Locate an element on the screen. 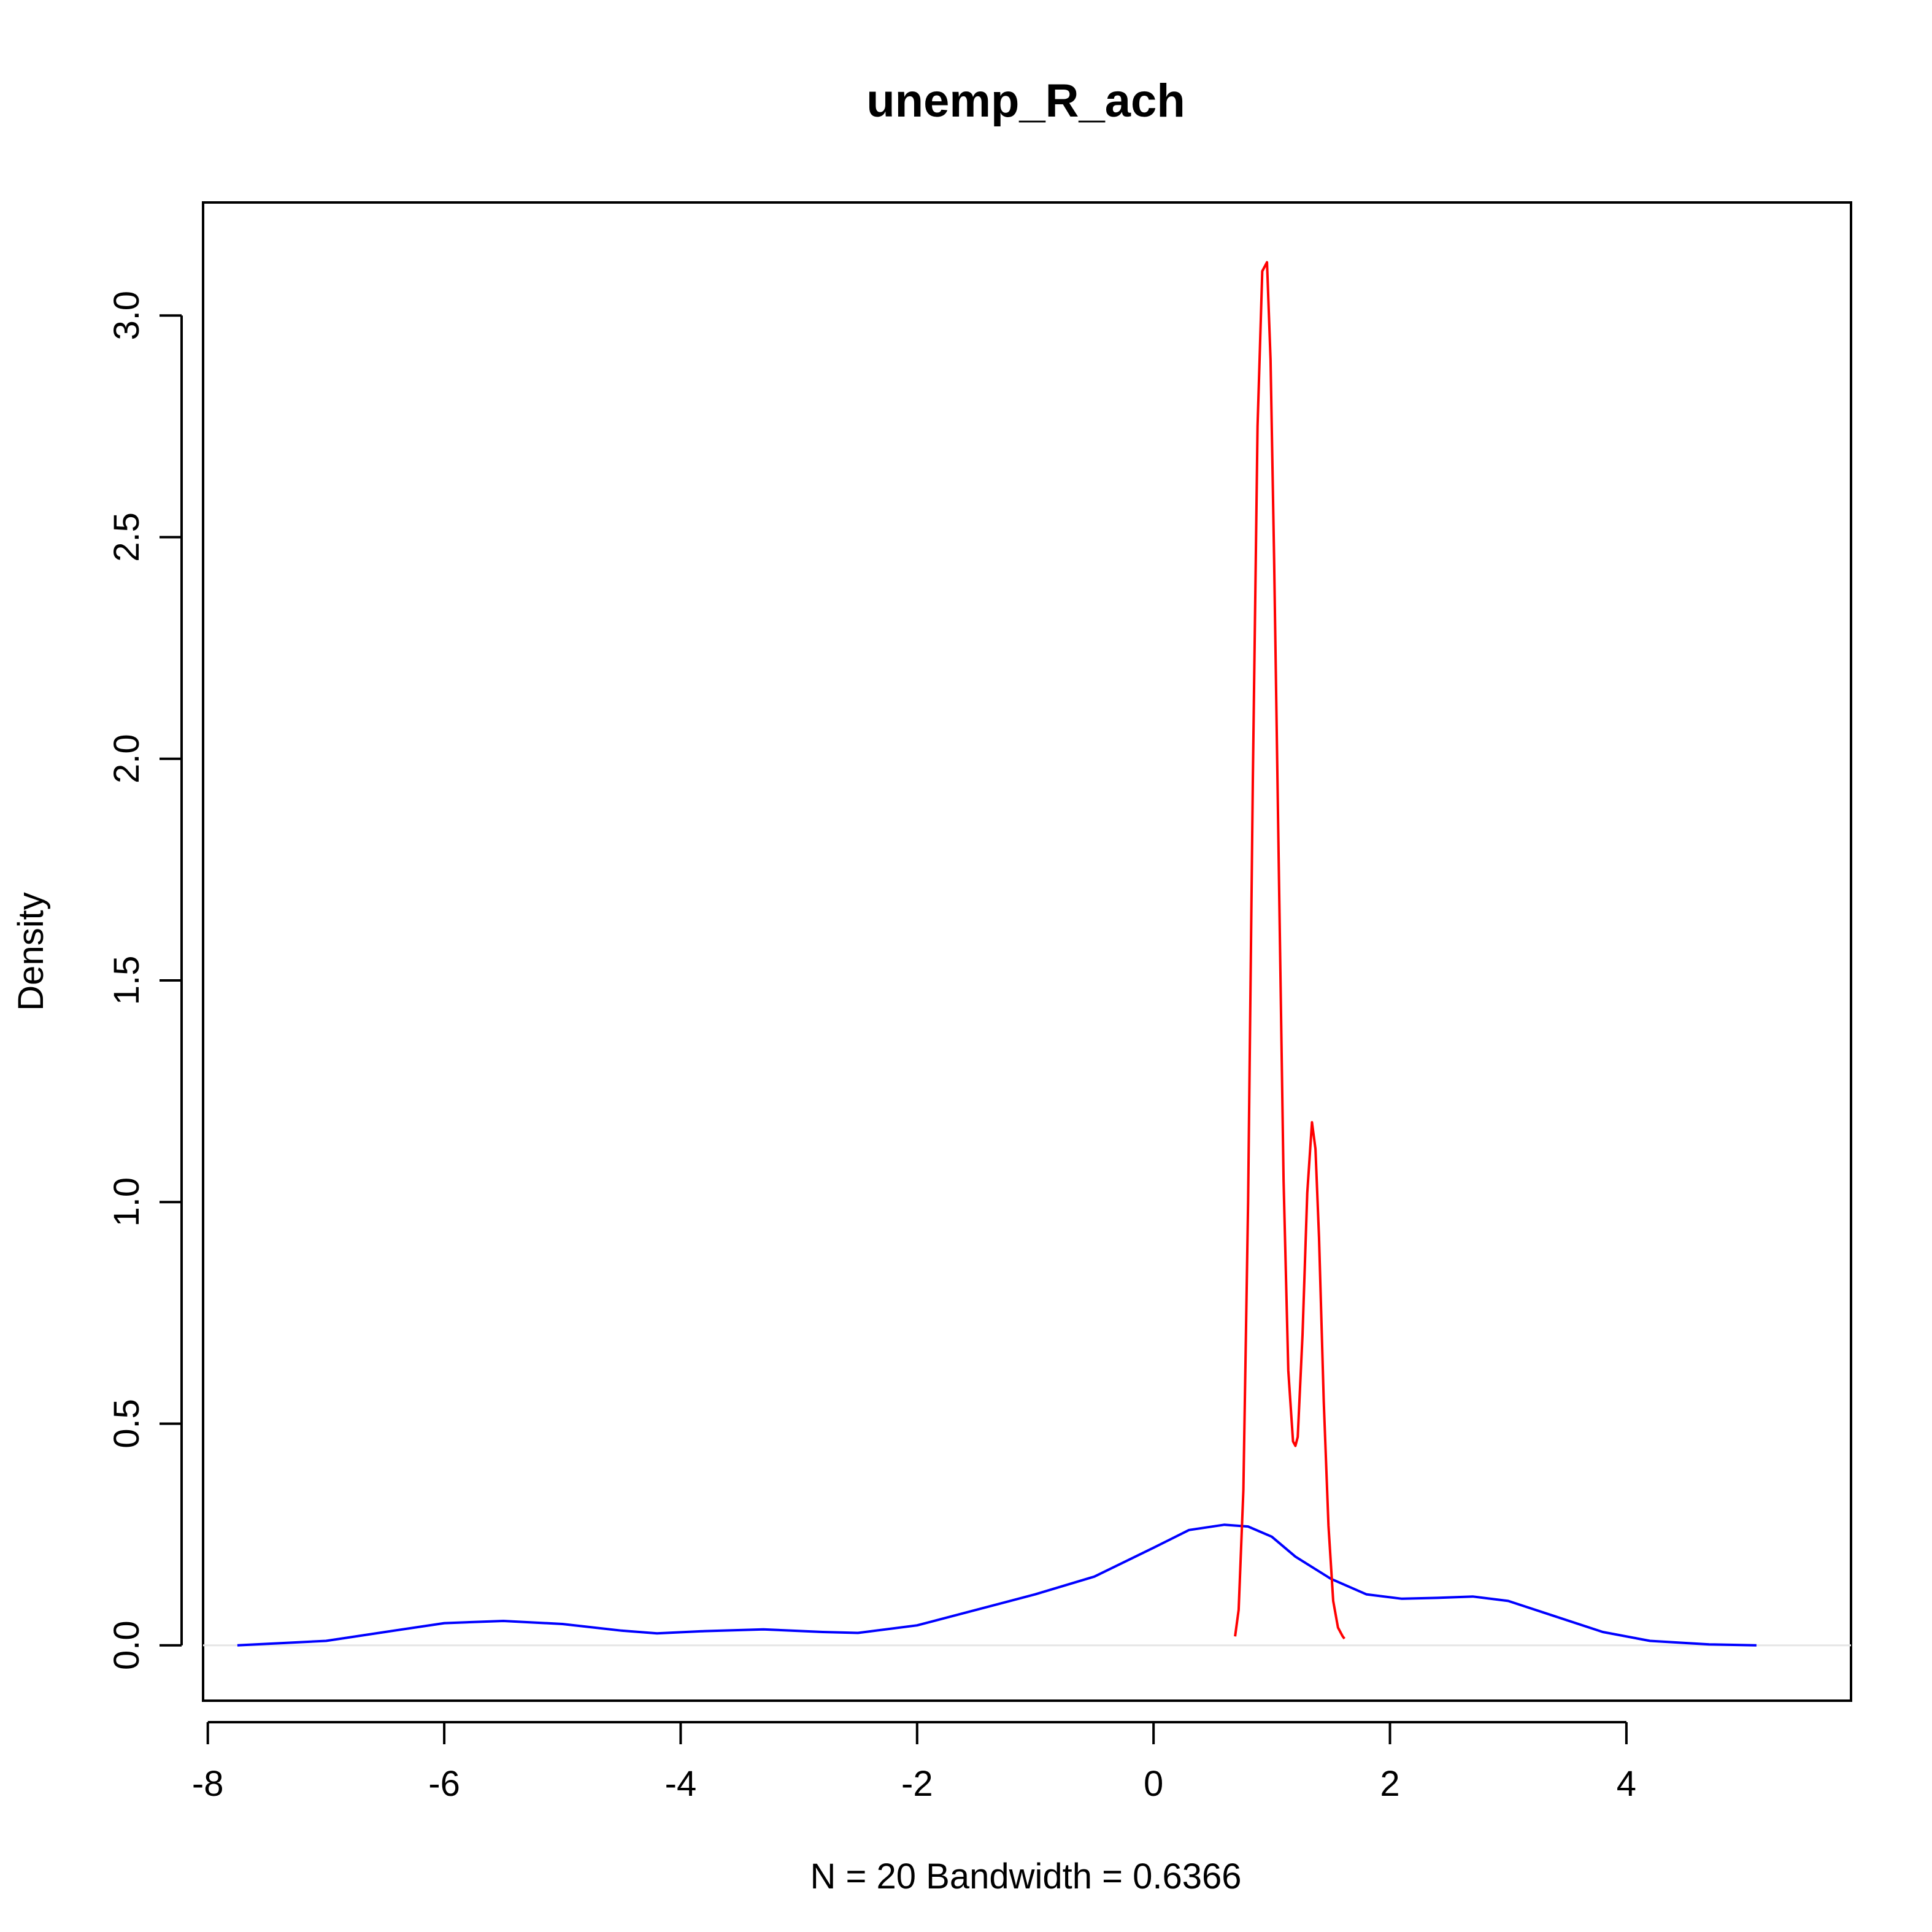  x-axis: -8 -6 -4 -2 0 2 4 is located at coordinates (914, 1762).